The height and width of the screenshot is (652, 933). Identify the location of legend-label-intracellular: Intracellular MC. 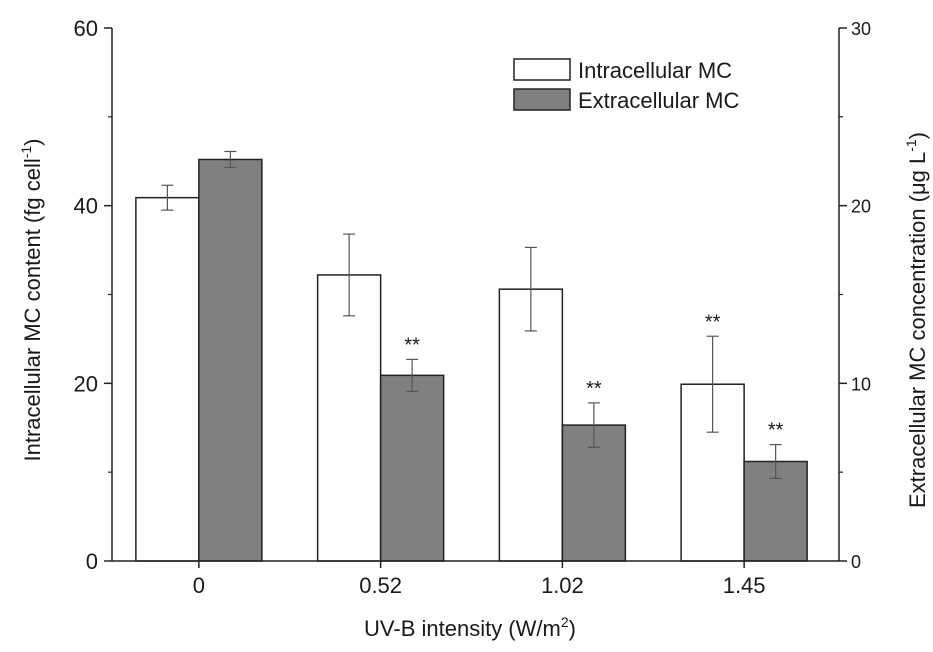
(655, 70).